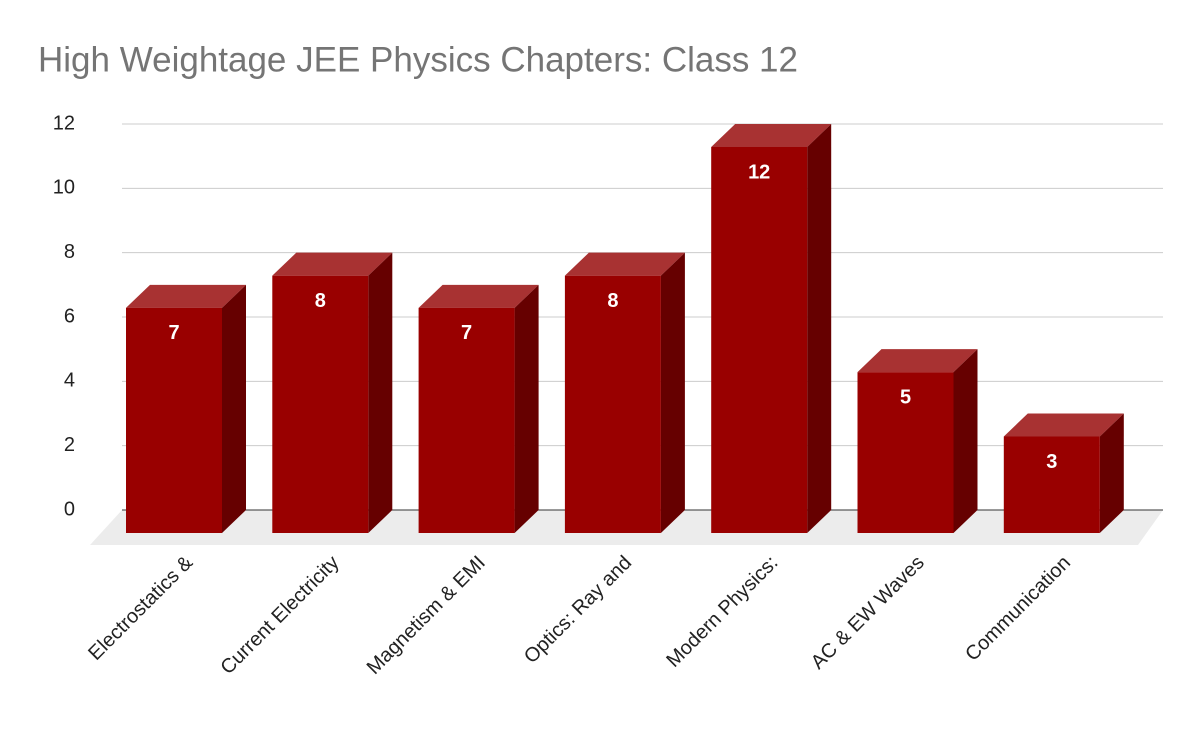 This screenshot has width=1200, height=742. What do you see at coordinates (905, 397) in the screenshot?
I see `value-label: 5` at bounding box center [905, 397].